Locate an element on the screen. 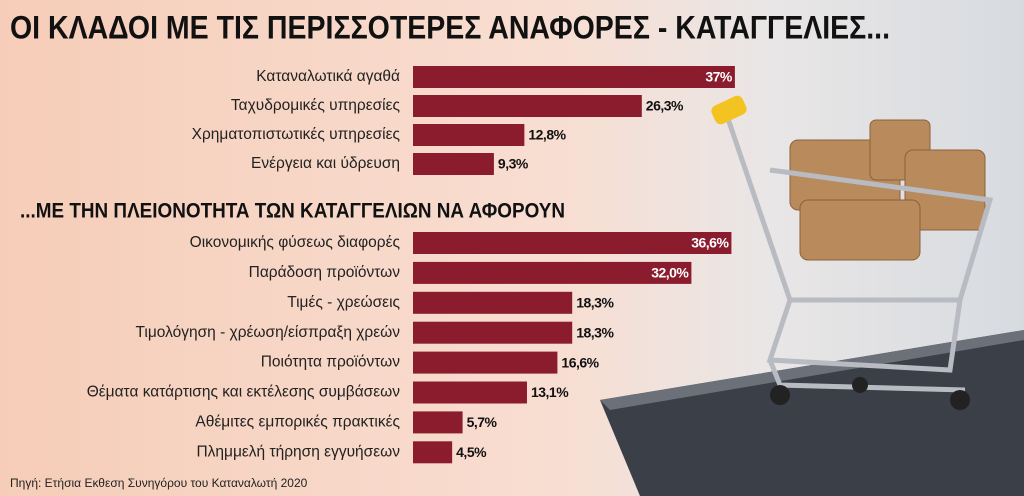 Image resolution: width=1024 pixels, height=496 pixels. value-label: 4,5% is located at coordinates (471, 452).